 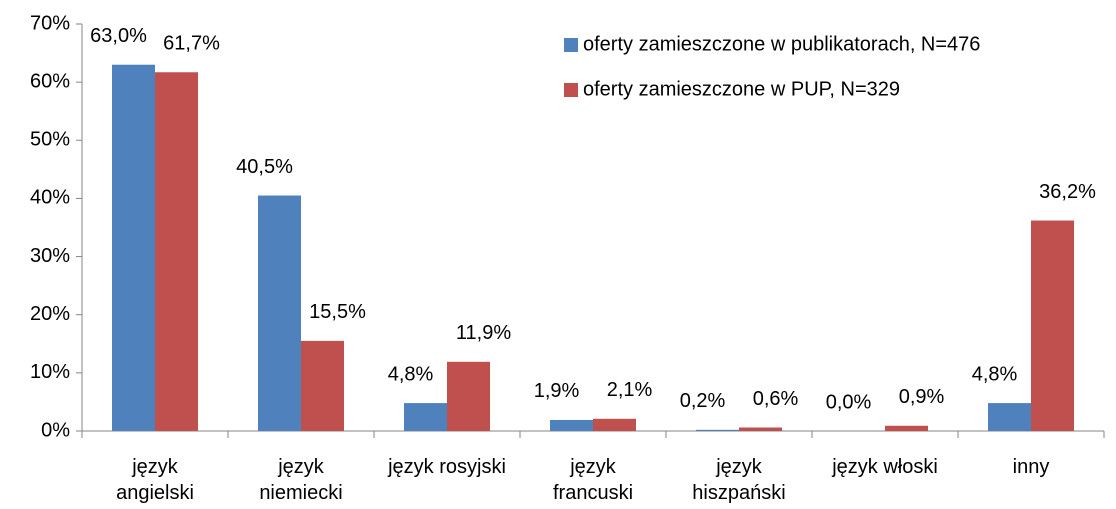 What do you see at coordinates (630, 390) in the screenshot?
I see `data-label: 2,1%` at bounding box center [630, 390].